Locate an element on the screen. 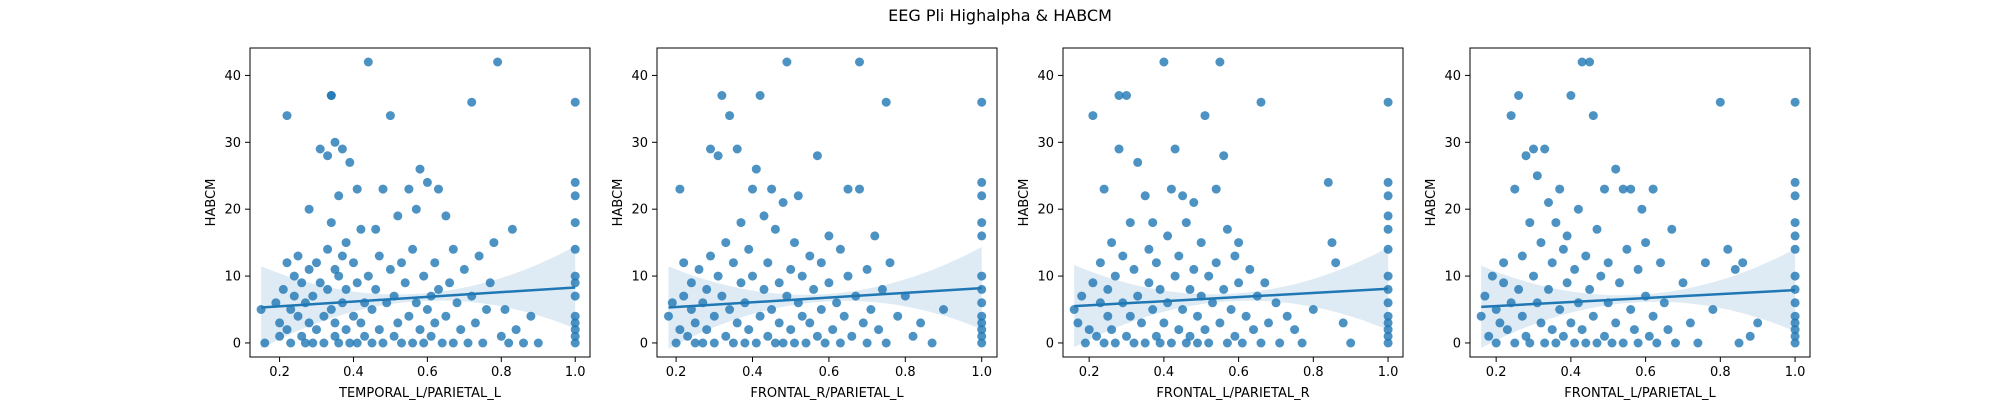  y-tick-label: 20 is located at coordinates (639, 210).